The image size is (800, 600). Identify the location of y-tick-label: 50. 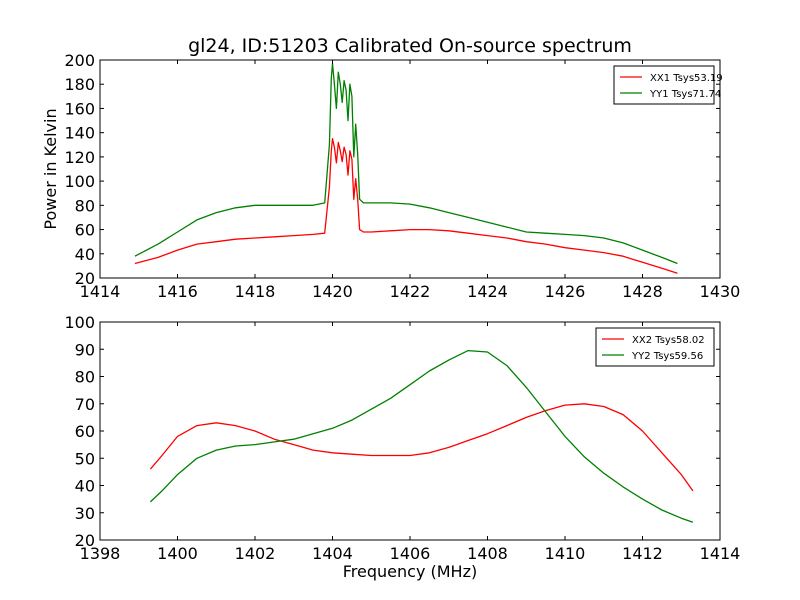
(85, 458).